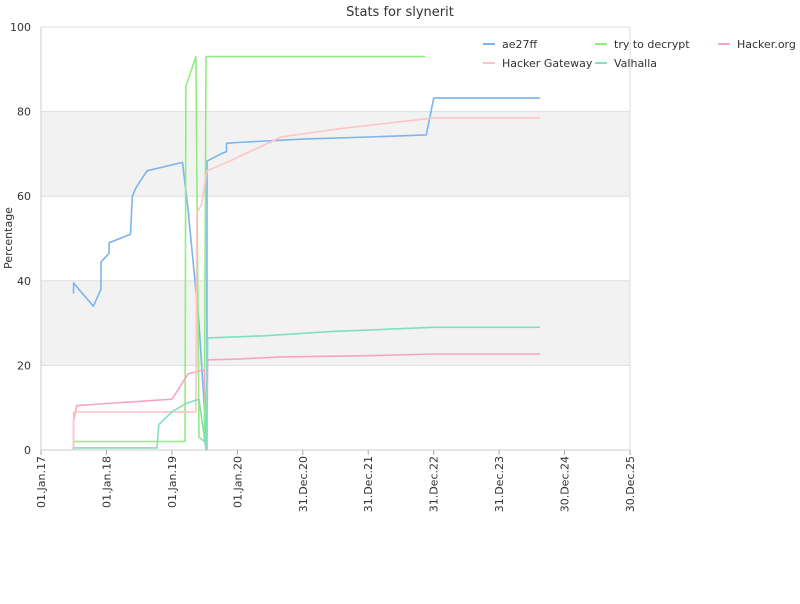 The image size is (800, 604). Describe the element at coordinates (303, 484) in the screenshot. I see `x-tick-label: 31.Dec.20` at that location.